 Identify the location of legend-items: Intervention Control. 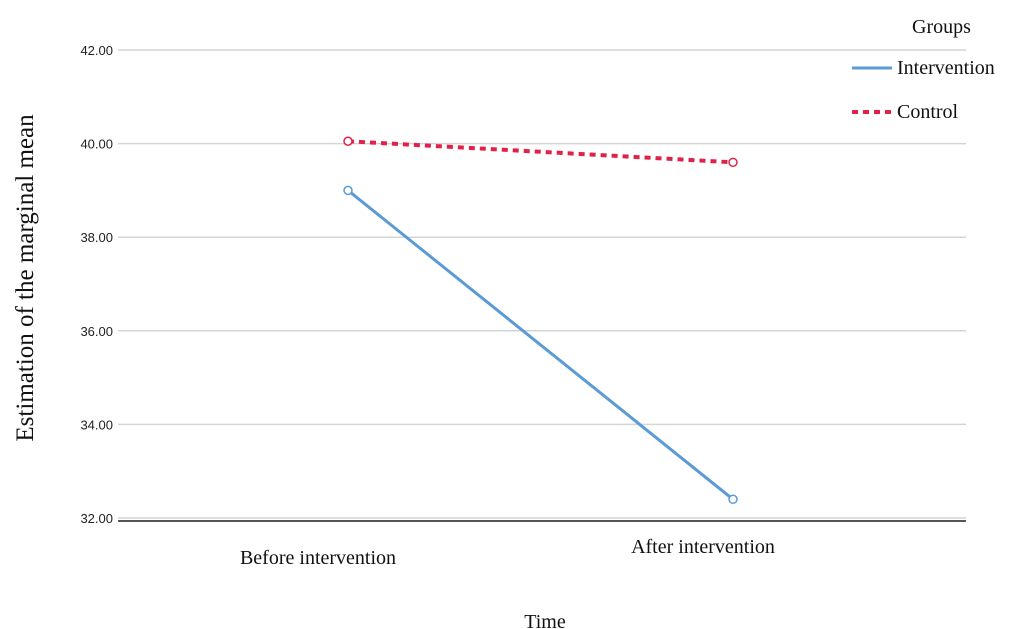
(923, 90).